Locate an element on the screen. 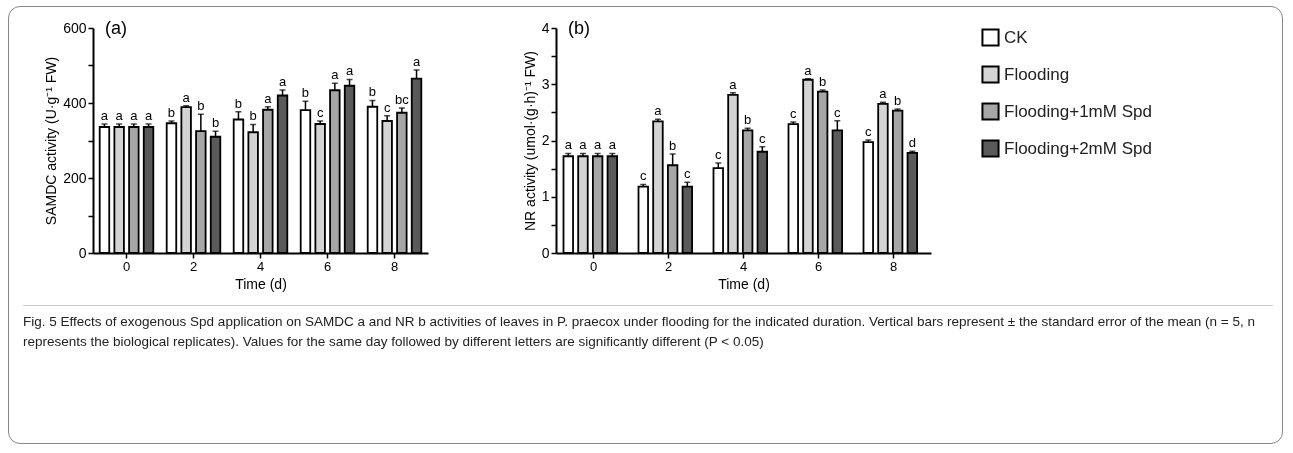  legend-label: CK is located at coordinates (1016, 37).